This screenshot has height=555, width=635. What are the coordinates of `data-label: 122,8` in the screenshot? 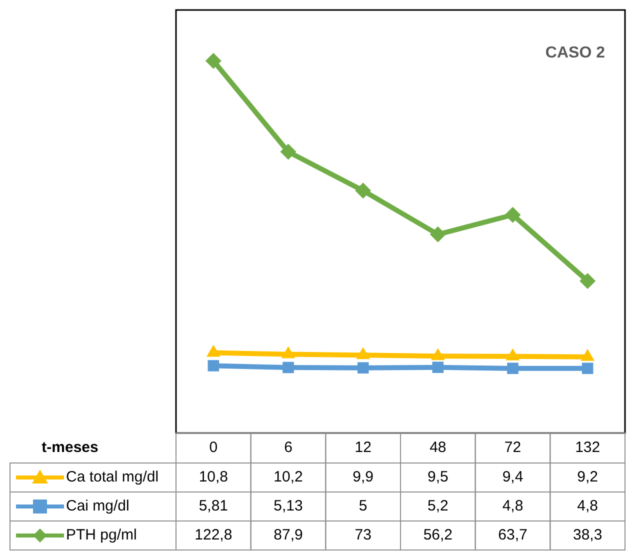 It's located at (213, 535).